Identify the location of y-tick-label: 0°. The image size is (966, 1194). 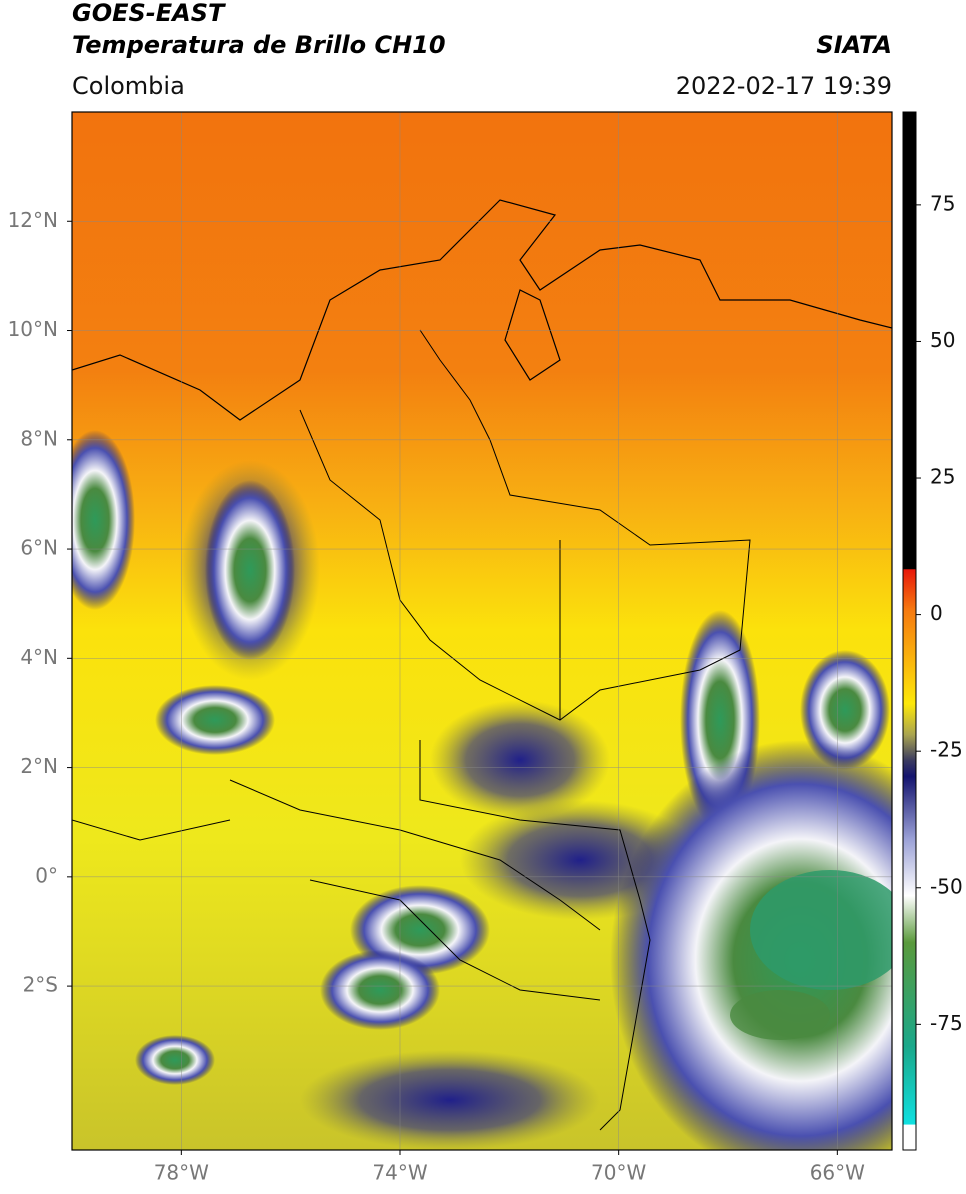
(46, 875).